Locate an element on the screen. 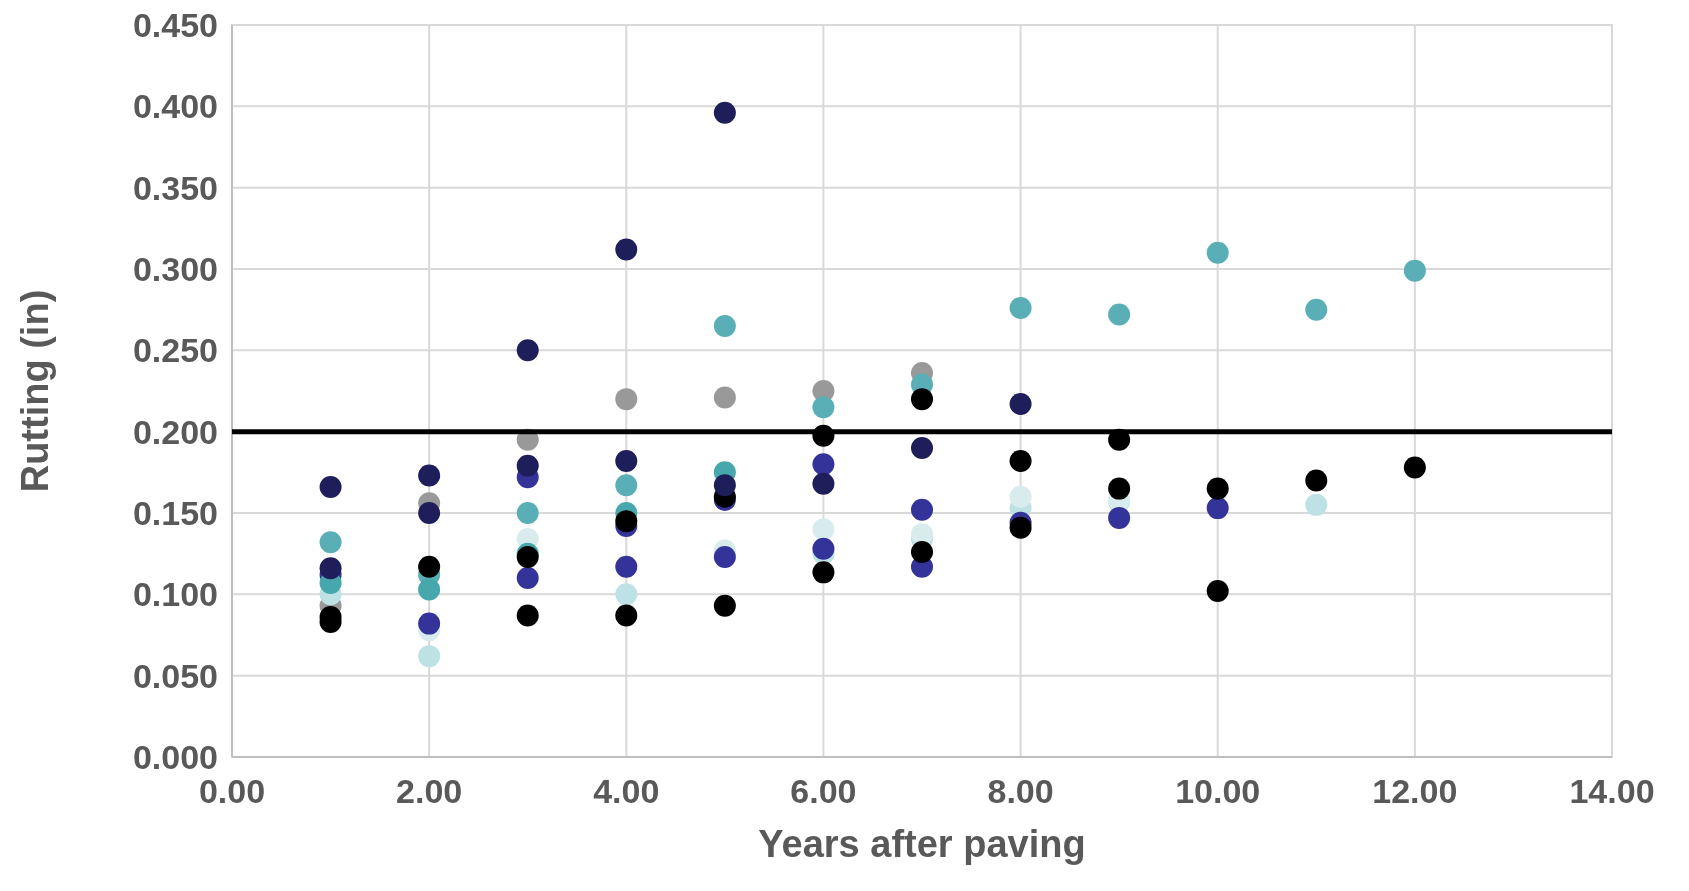 The height and width of the screenshot is (891, 1689). x-tick-label: 2.00 is located at coordinates (429, 791).